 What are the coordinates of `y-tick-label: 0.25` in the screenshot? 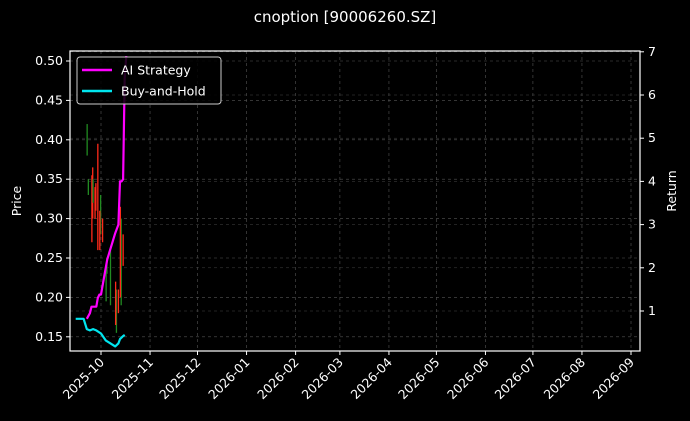 It's located at (49, 257).